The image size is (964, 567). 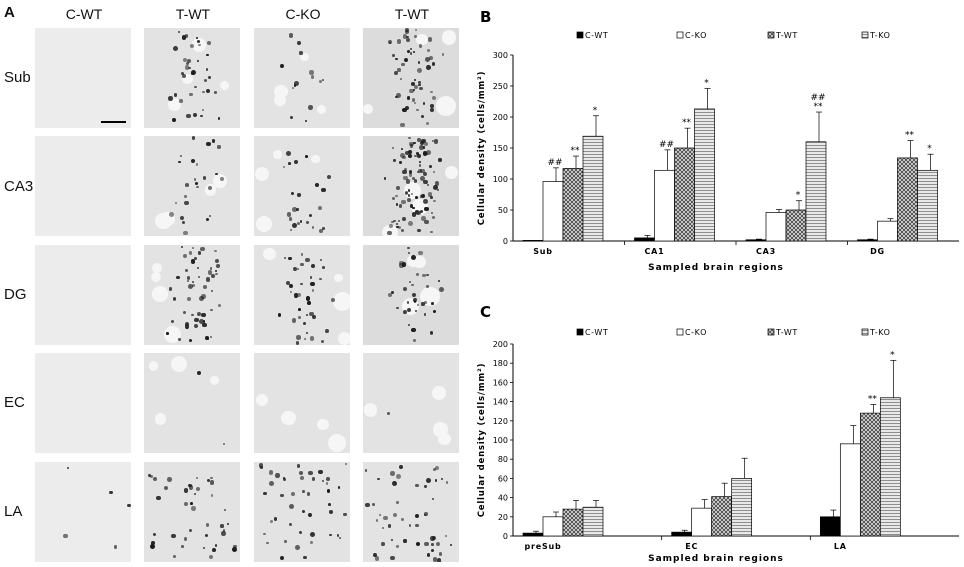 What do you see at coordinates (892, 355) in the screenshot?
I see `significance-mark: *` at bounding box center [892, 355].